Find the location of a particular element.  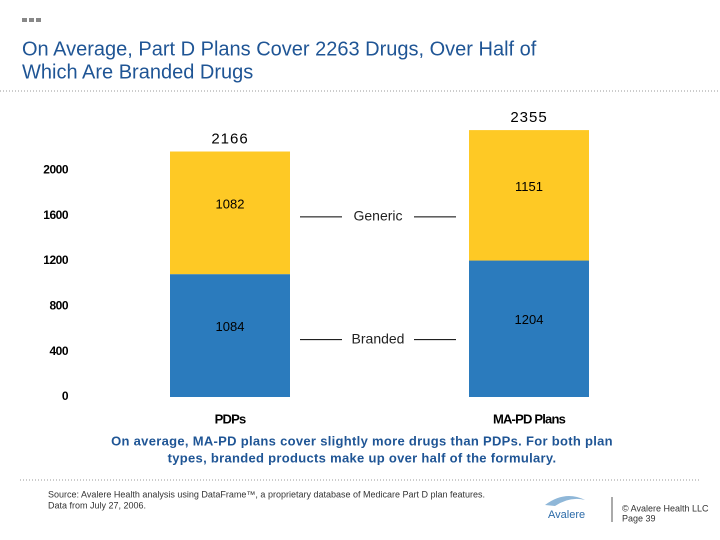

source: Data from July 27, 2006. is located at coordinates (97, 505).